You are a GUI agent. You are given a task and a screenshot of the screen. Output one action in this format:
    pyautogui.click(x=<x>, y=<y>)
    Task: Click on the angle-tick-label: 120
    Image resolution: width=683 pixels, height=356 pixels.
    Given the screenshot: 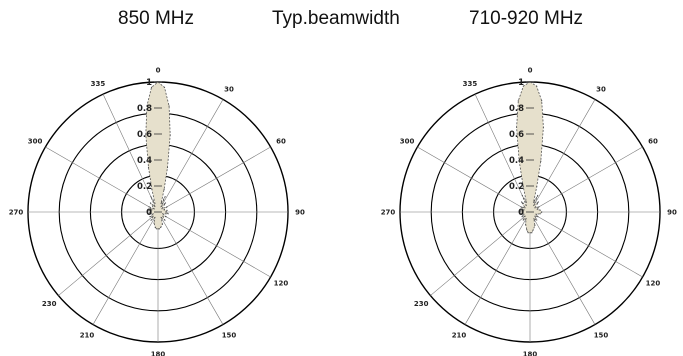 What is the action you would take?
    pyautogui.click(x=281, y=284)
    